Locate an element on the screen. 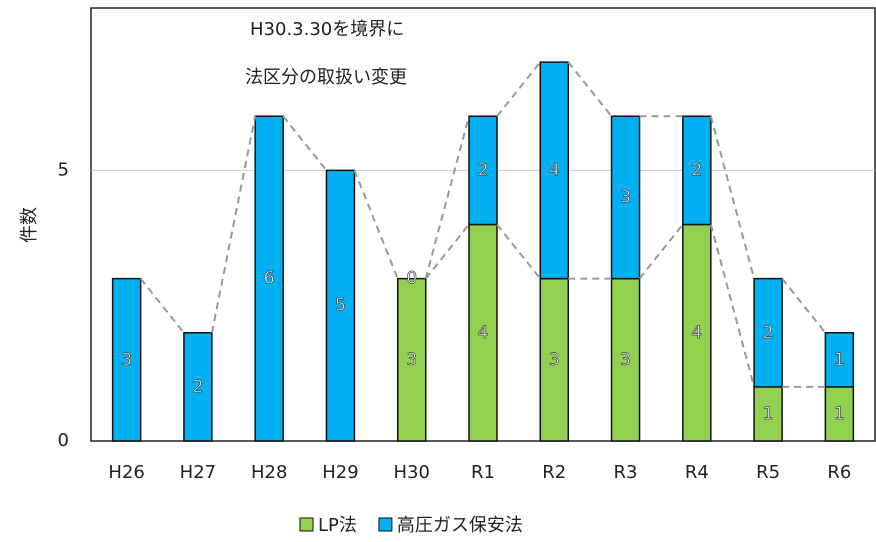 The height and width of the screenshot is (542, 876). x-tick-label: R4 is located at coordinates (697, 472).